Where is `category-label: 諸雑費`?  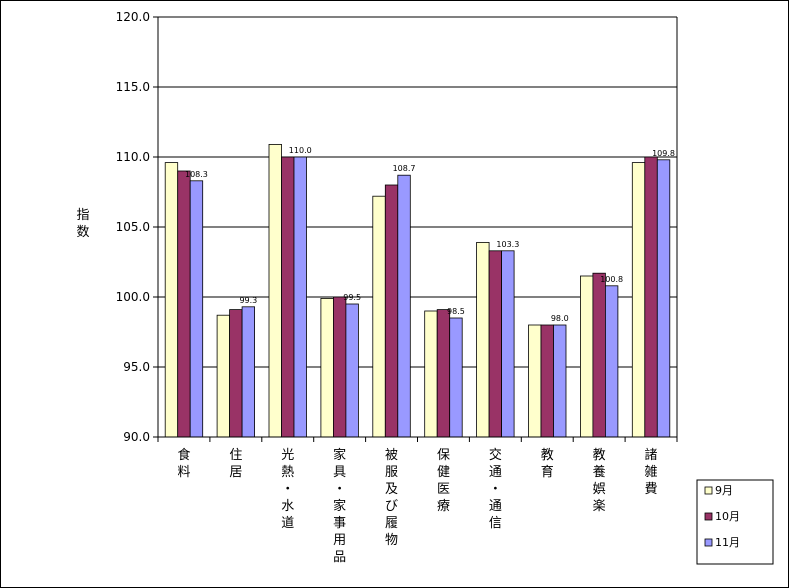
category-label: 諸雑費 is located at coordinates (651, 472).